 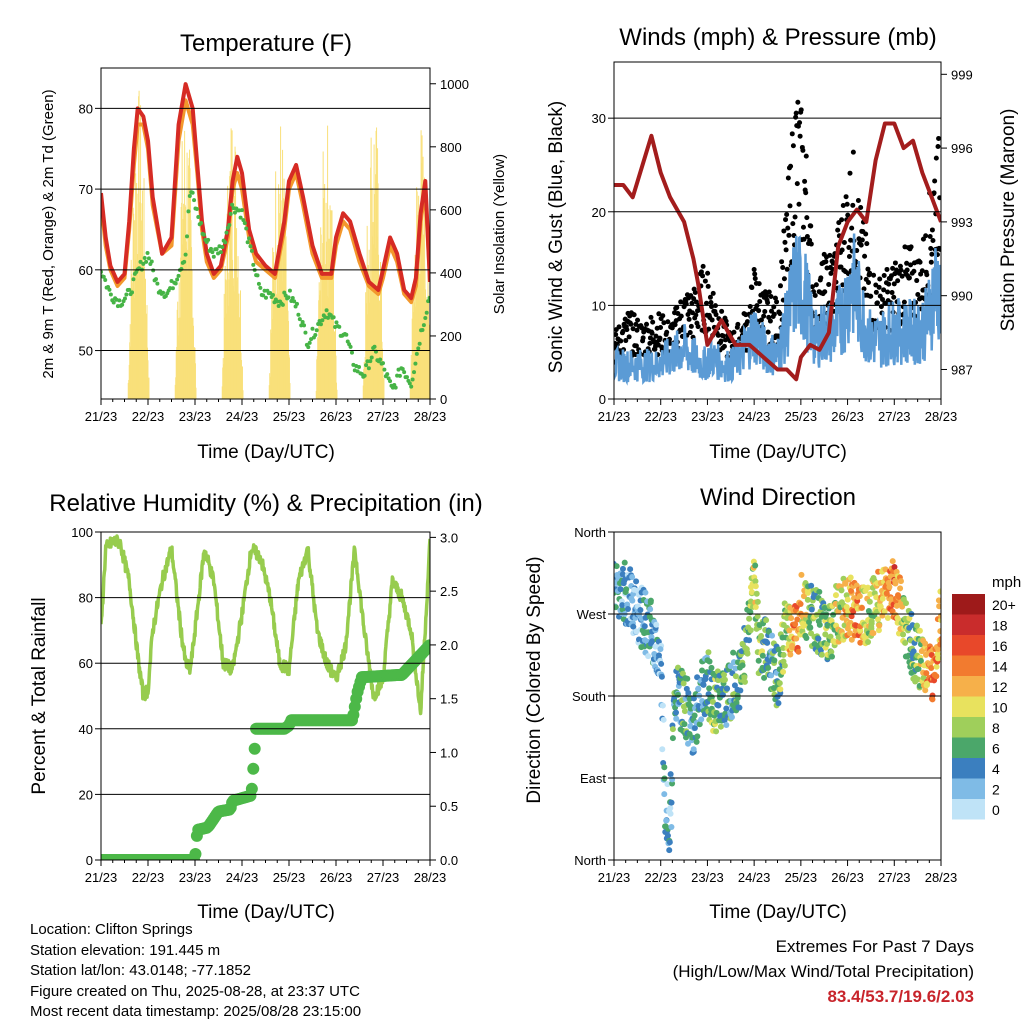 What do you see at coordinates (1000, 667) in the screenshot?
I see `legend-label: 14` at bounding box center [1000, 667].